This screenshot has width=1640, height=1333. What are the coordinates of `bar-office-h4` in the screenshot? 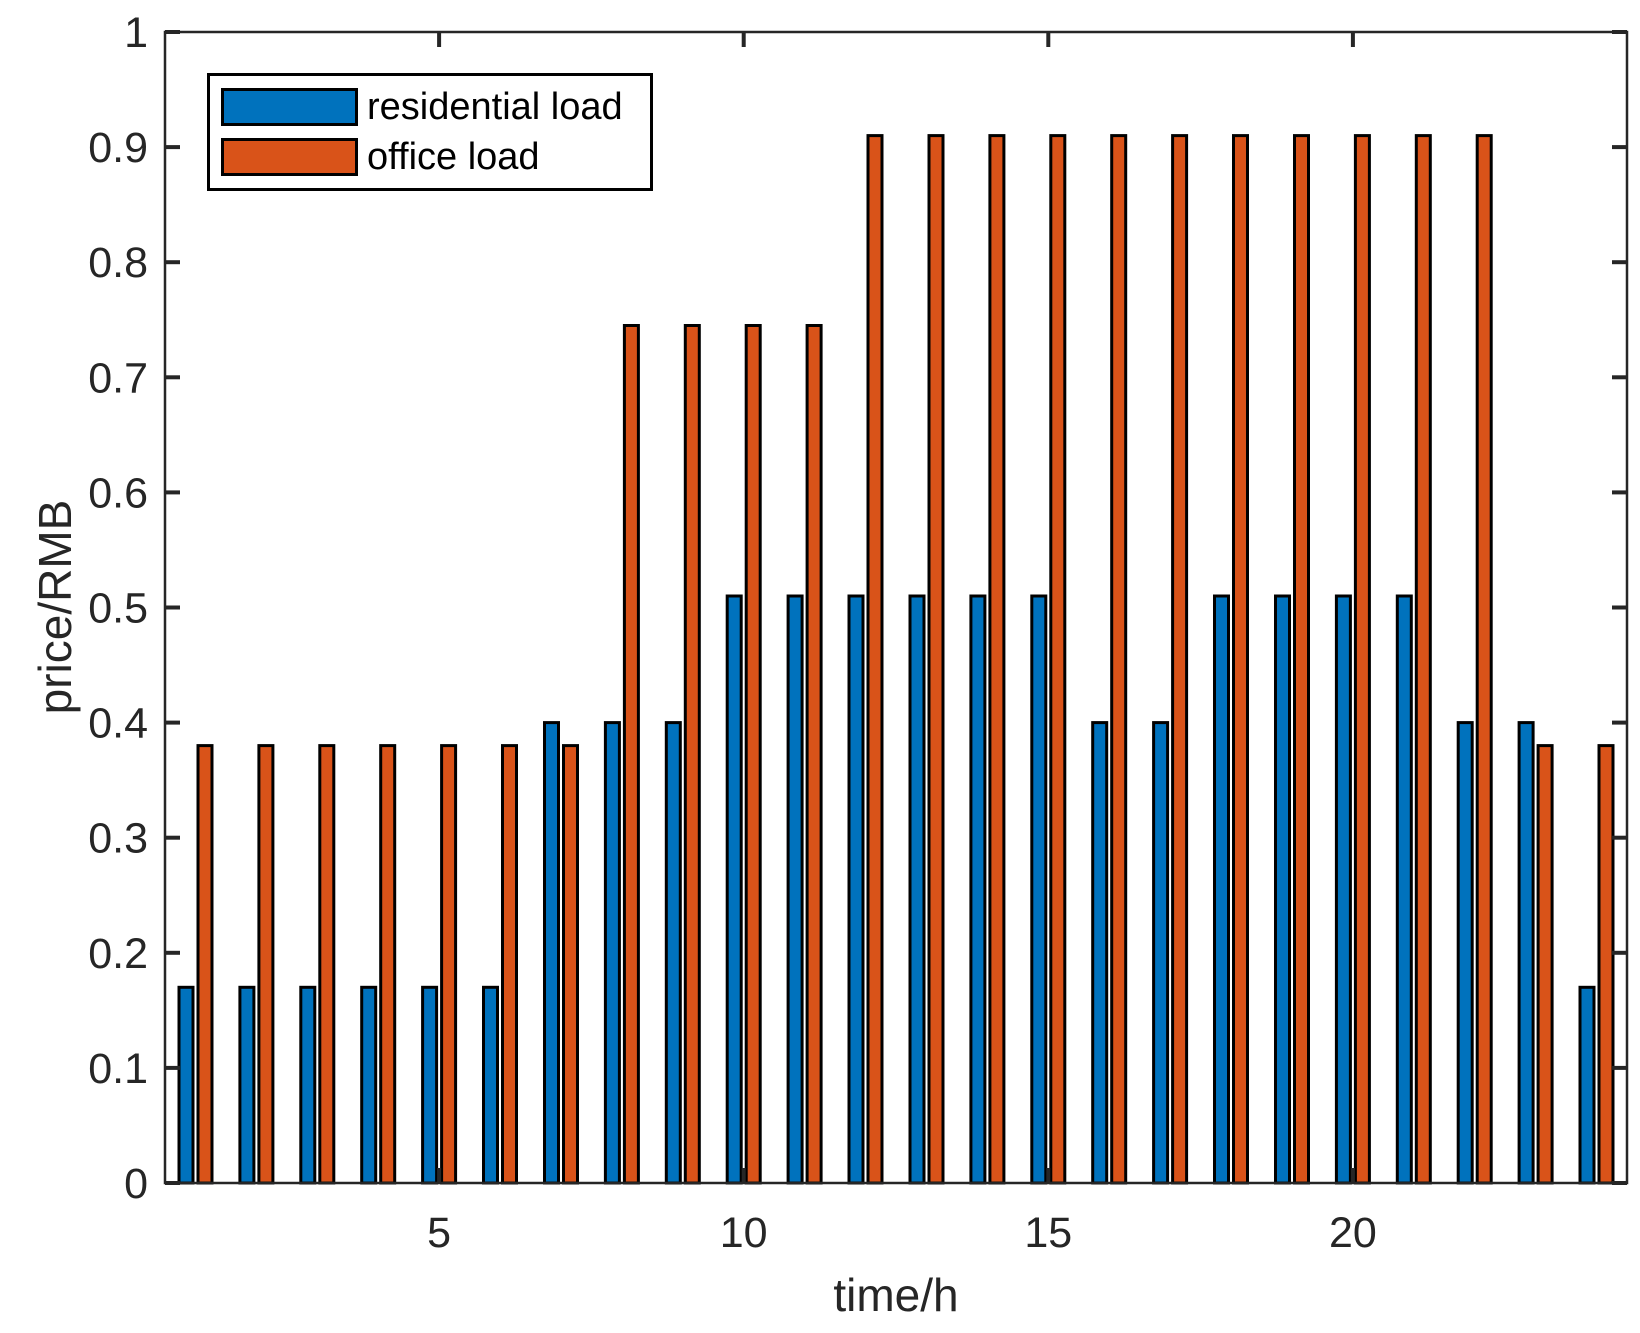 It's located at (388, 964).